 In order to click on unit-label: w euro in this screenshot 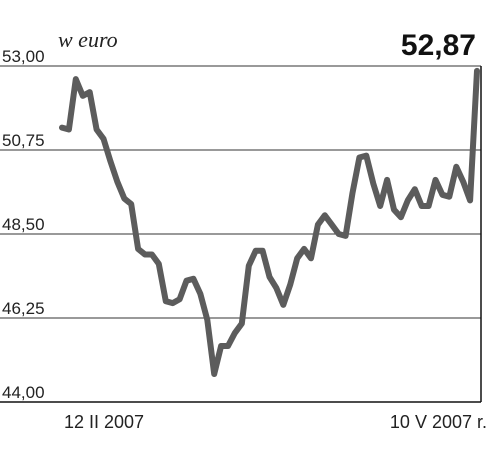, I will do `click(88, 39)`.